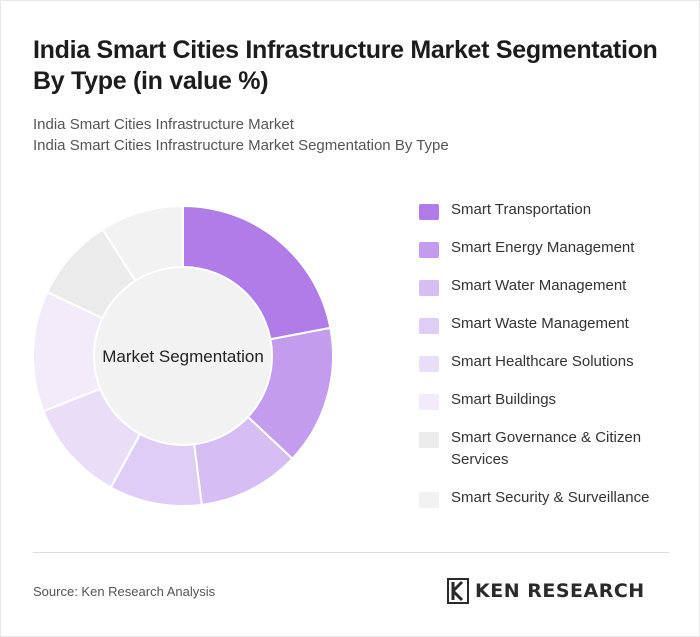 The image size is (700, 637). Describe the element at coordinates (458, 591) in the screenshot. I see `ken-research-logo-icon` at that location.